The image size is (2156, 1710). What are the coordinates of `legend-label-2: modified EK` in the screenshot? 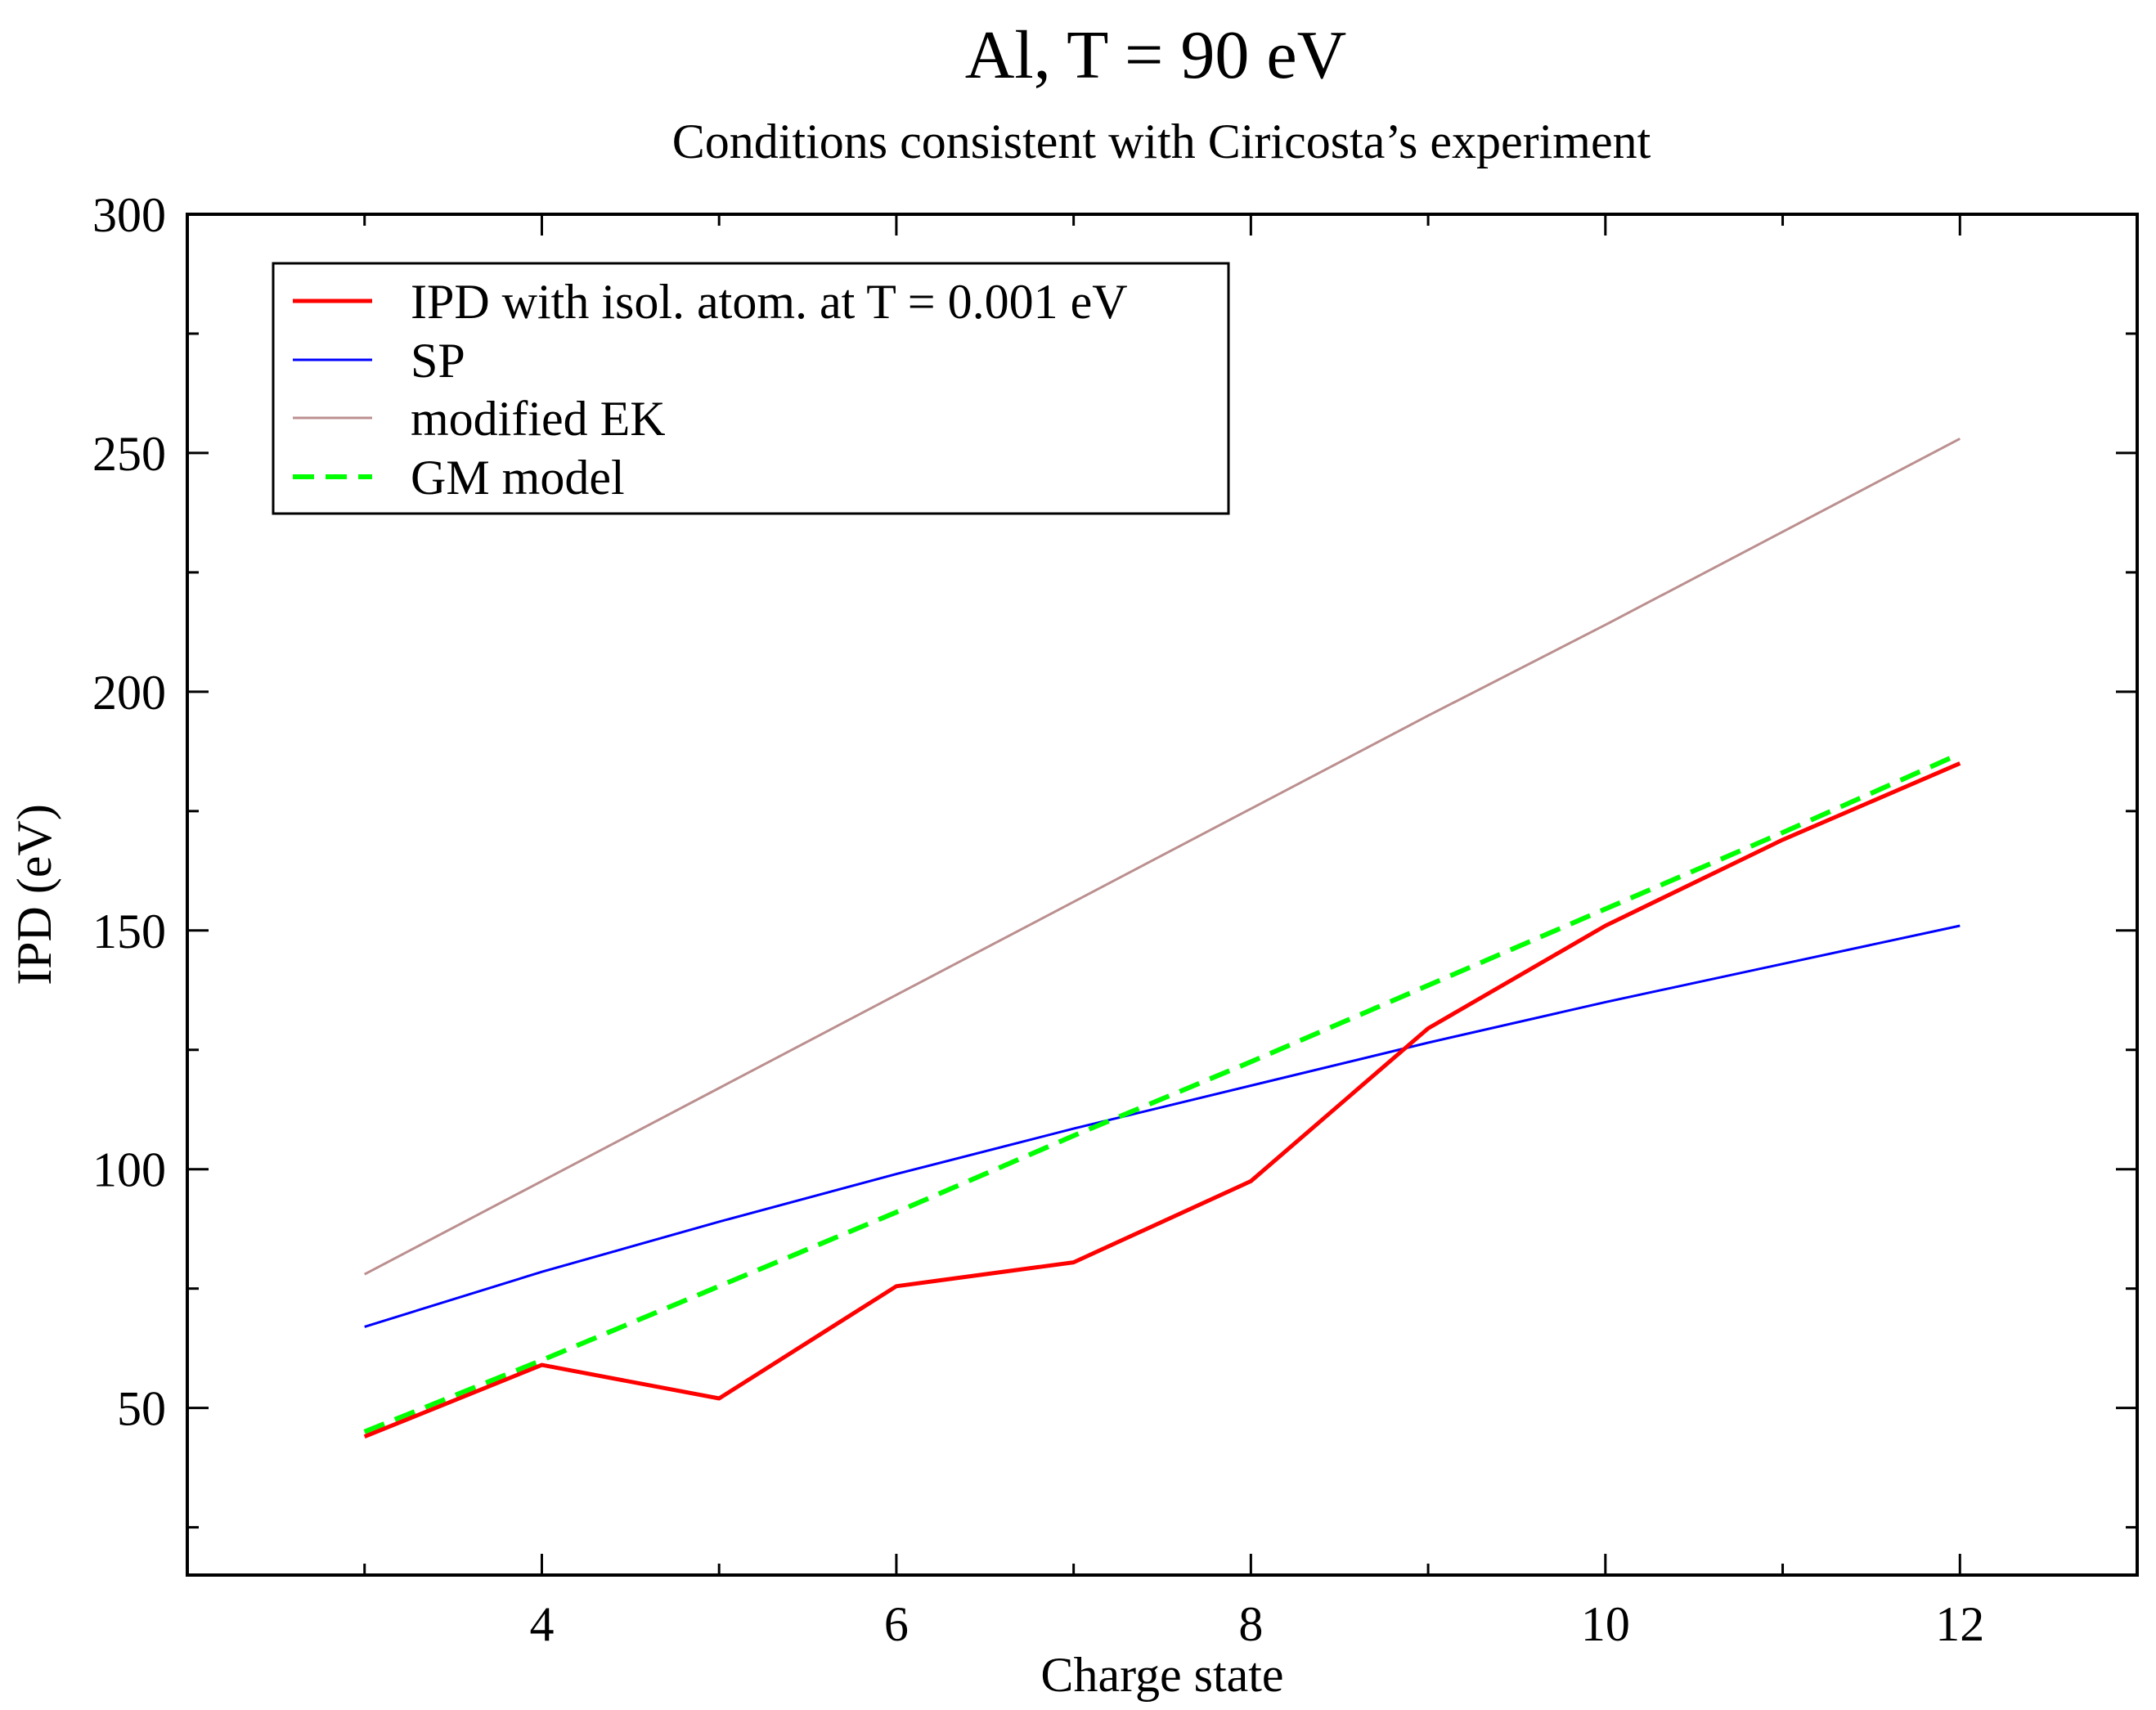 It's located at (539, 419).